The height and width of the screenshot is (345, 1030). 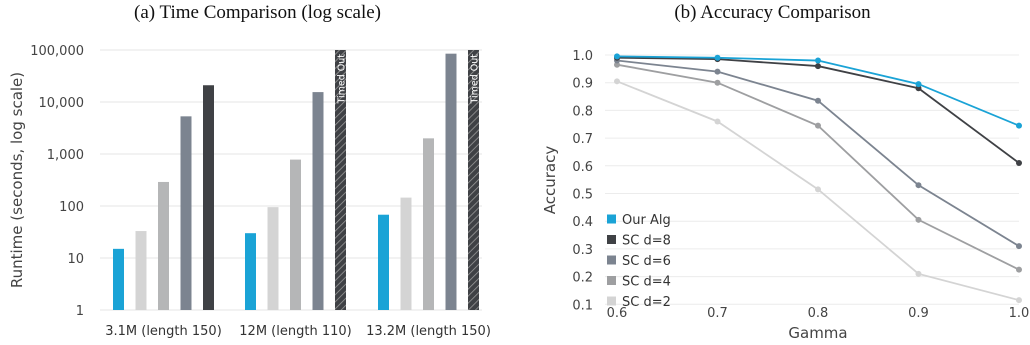 What do you see at coordinates (817, 333) in the screenshot?
I see `x-axis-label: Gamma` at bounding box center [817, 333].